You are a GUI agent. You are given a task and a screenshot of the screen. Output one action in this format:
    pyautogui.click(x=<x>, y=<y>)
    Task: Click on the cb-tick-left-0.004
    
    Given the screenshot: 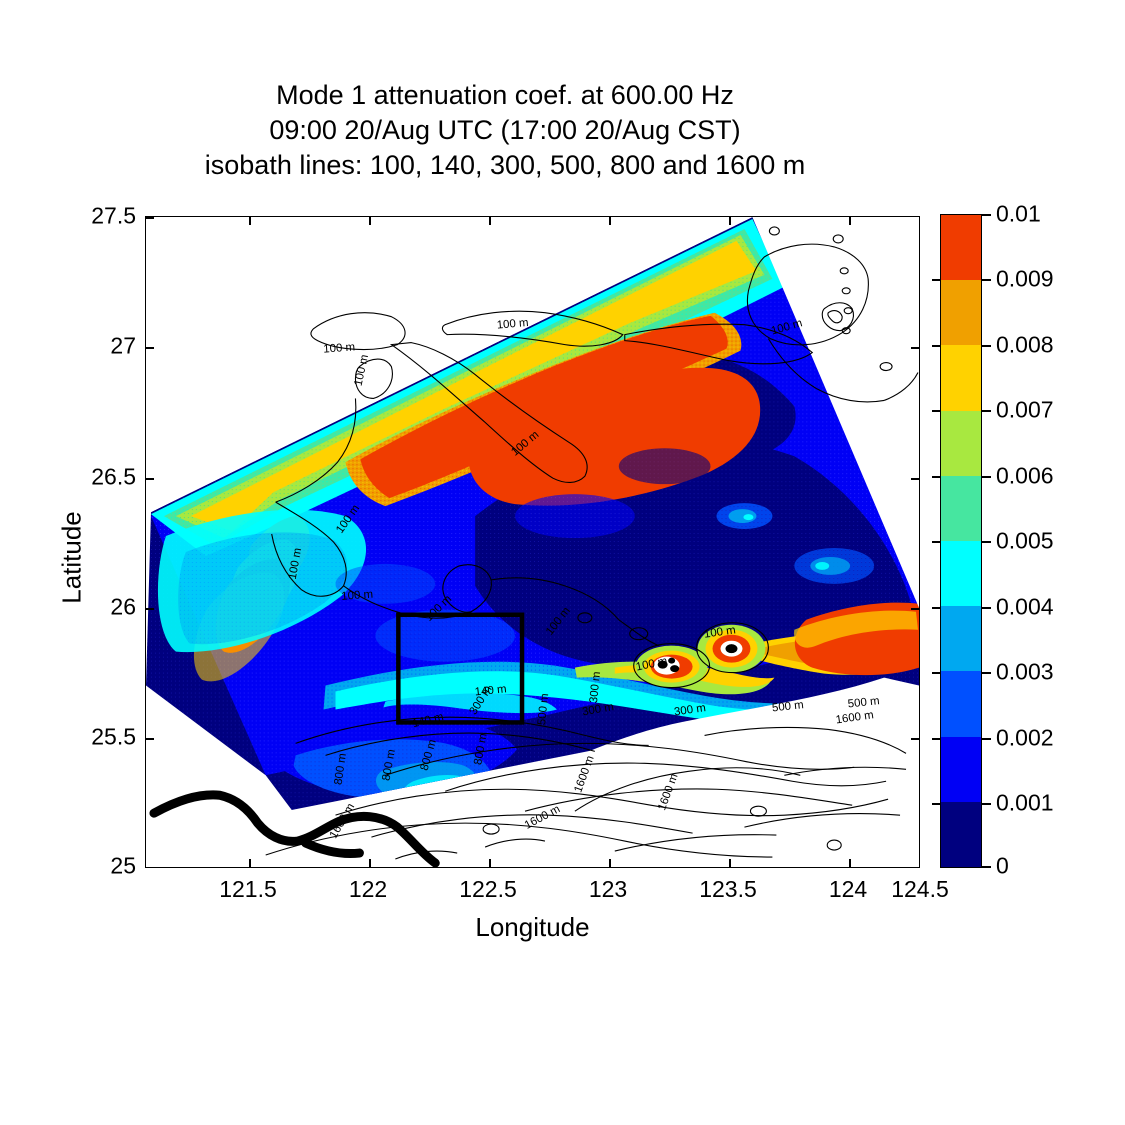 What is the action you would take?
    pyautogui.click(x=936, y=608)
    